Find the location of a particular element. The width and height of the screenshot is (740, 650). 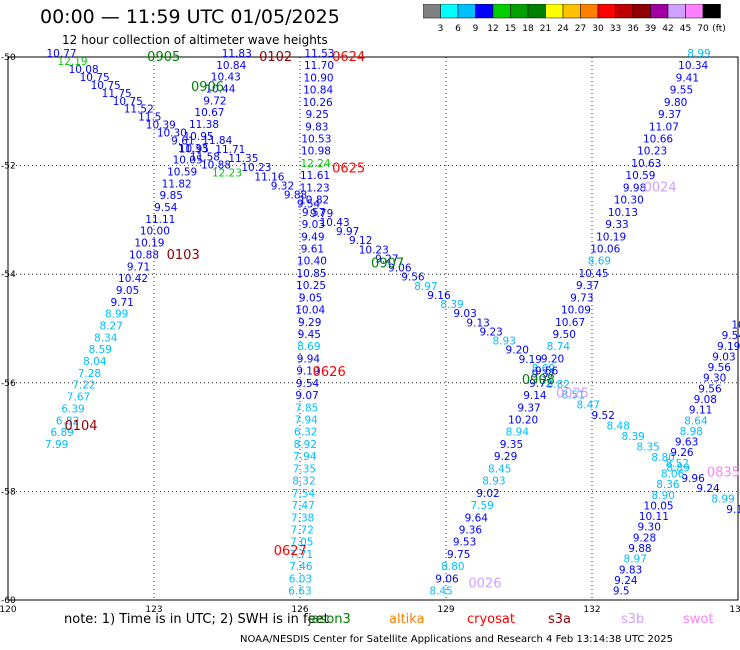

x-tick-label: 129 is located at coordinates (445, 610).